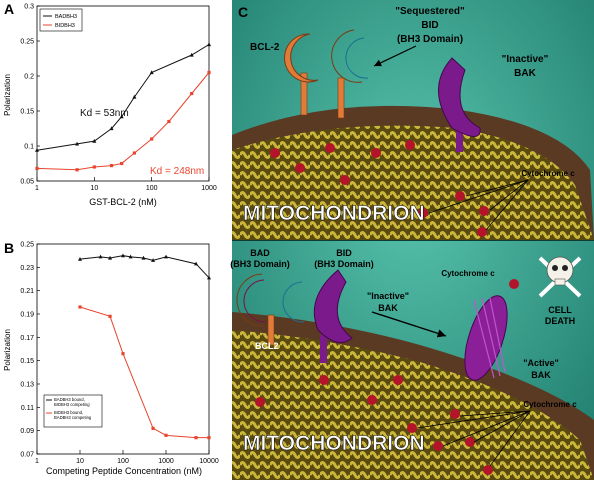  I want to click on annotation-kd-bad: Kd = 53nm, so click(104, 113).